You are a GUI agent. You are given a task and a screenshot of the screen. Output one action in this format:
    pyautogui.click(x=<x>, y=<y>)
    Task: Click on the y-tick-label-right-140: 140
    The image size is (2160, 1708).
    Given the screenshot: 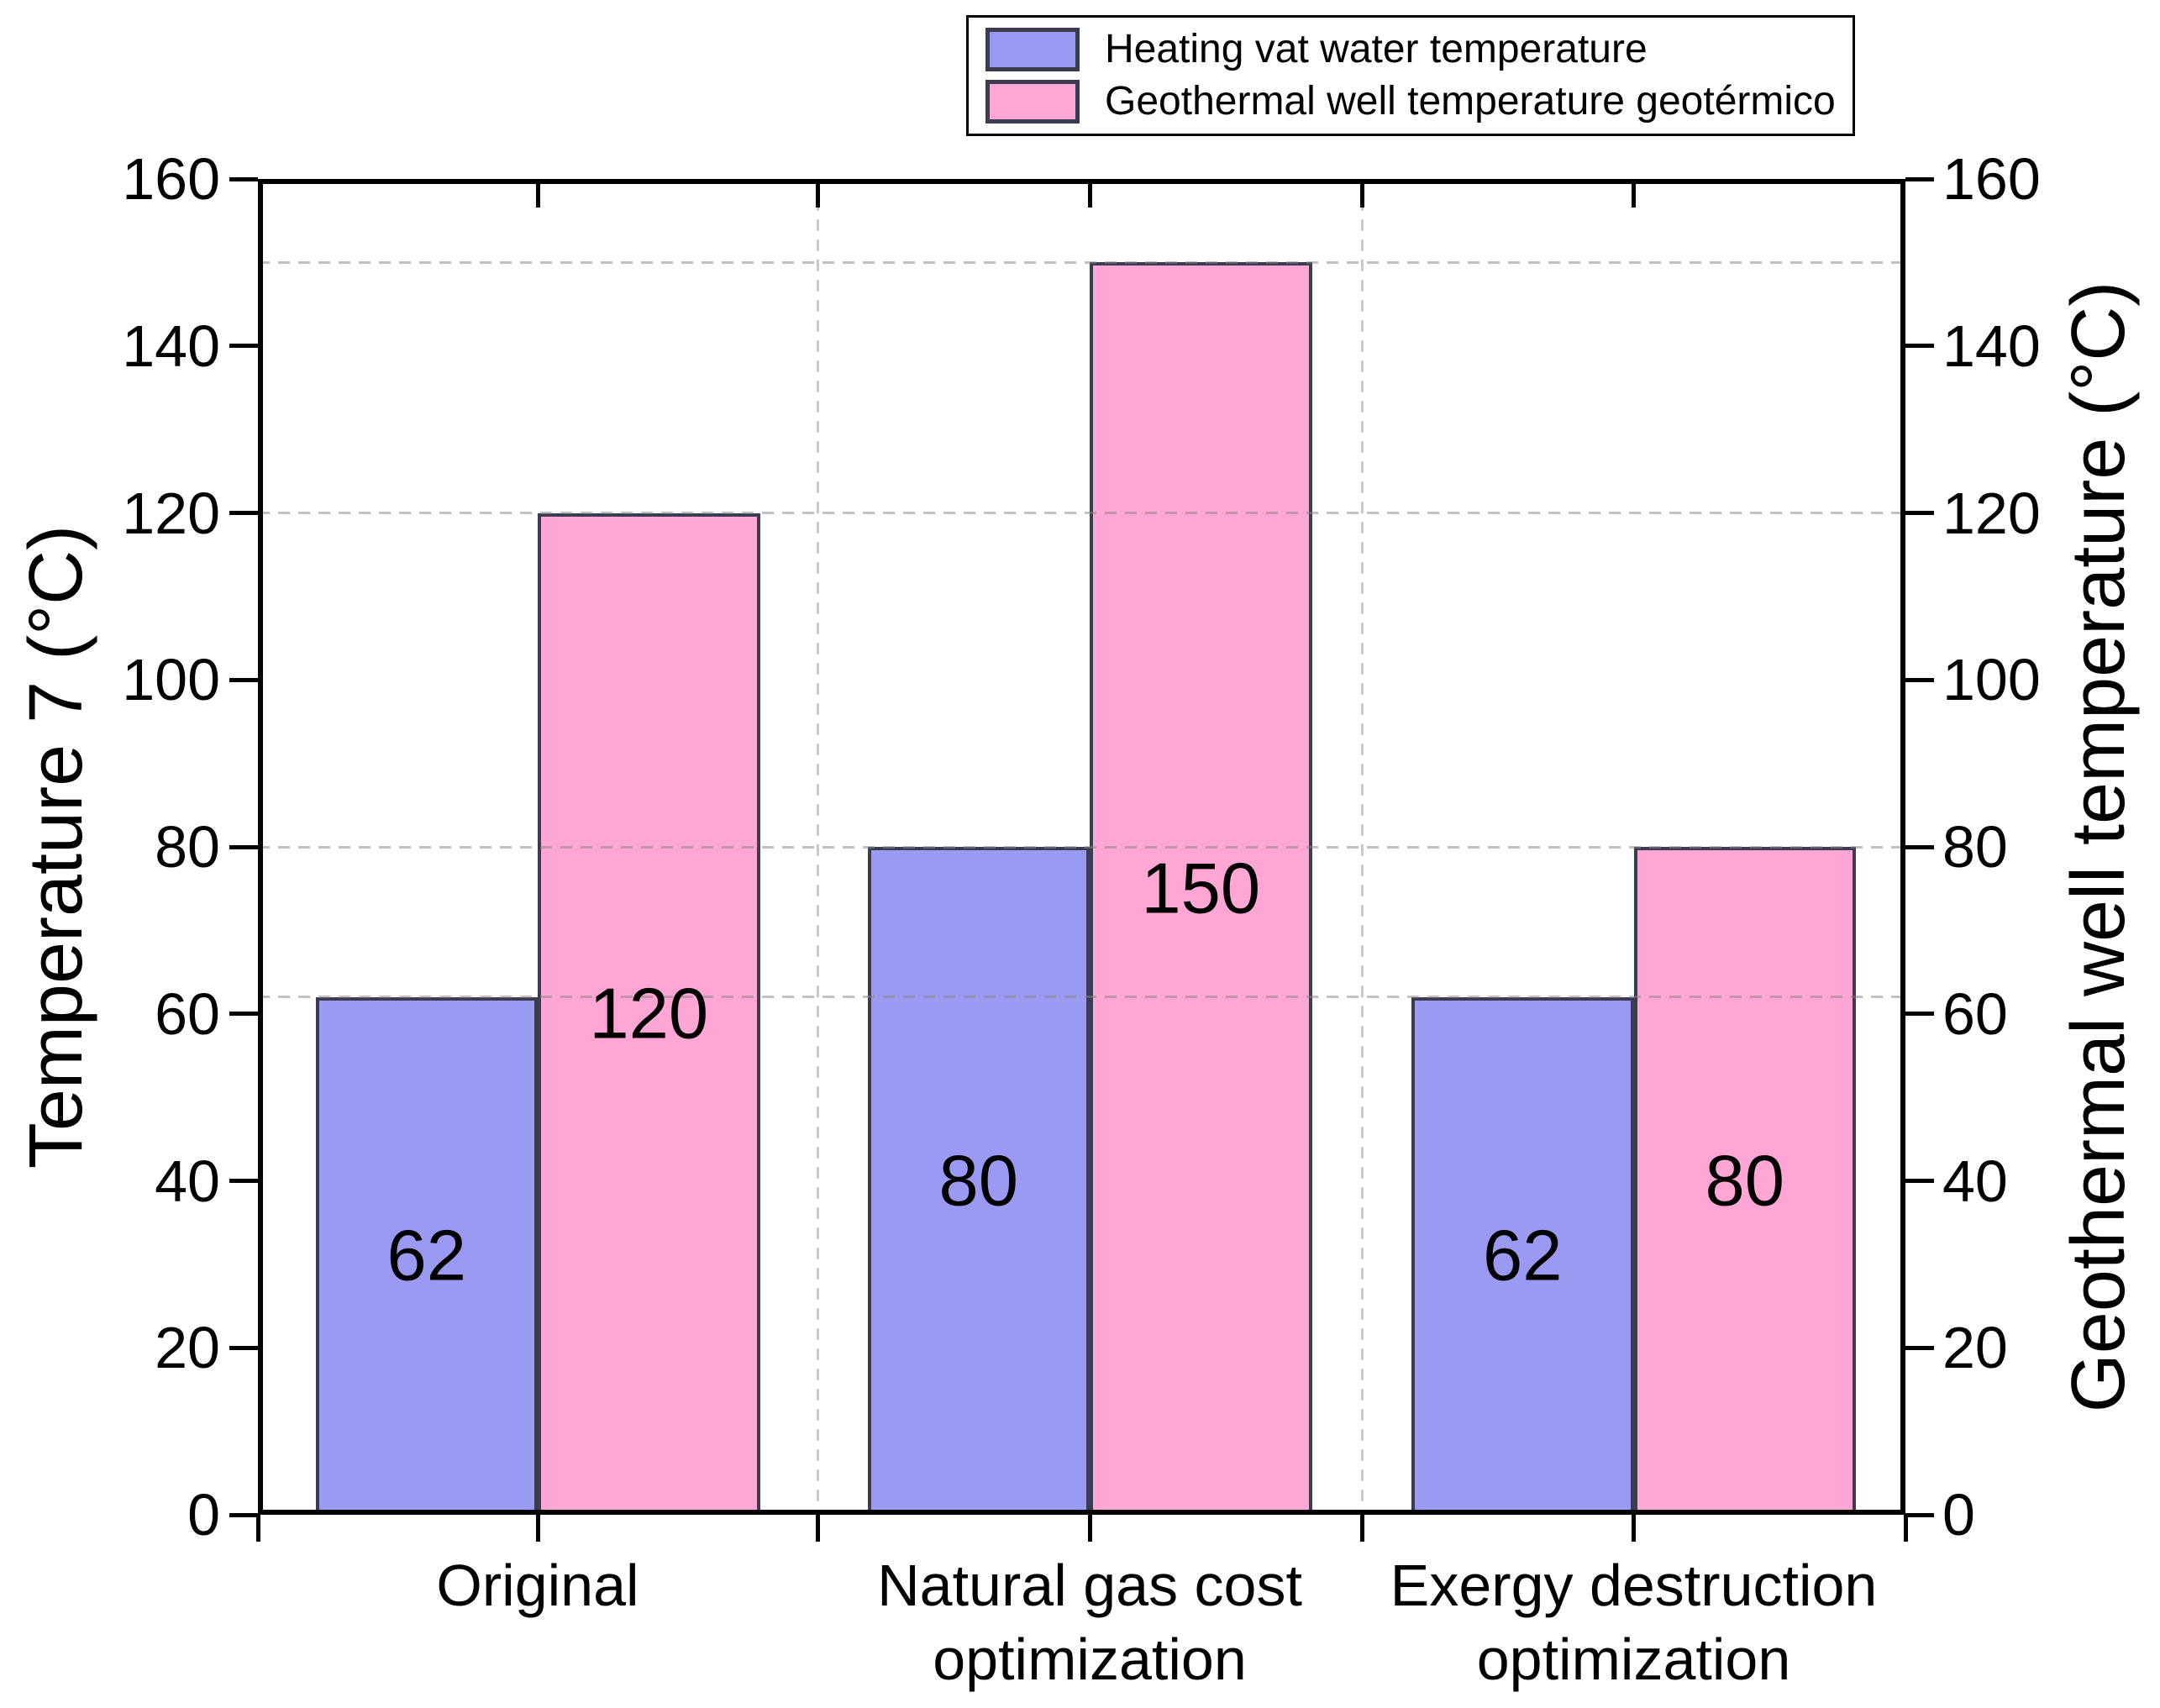 What is the action you would take?
    pyautogui.click(x=1991, y=346)
    